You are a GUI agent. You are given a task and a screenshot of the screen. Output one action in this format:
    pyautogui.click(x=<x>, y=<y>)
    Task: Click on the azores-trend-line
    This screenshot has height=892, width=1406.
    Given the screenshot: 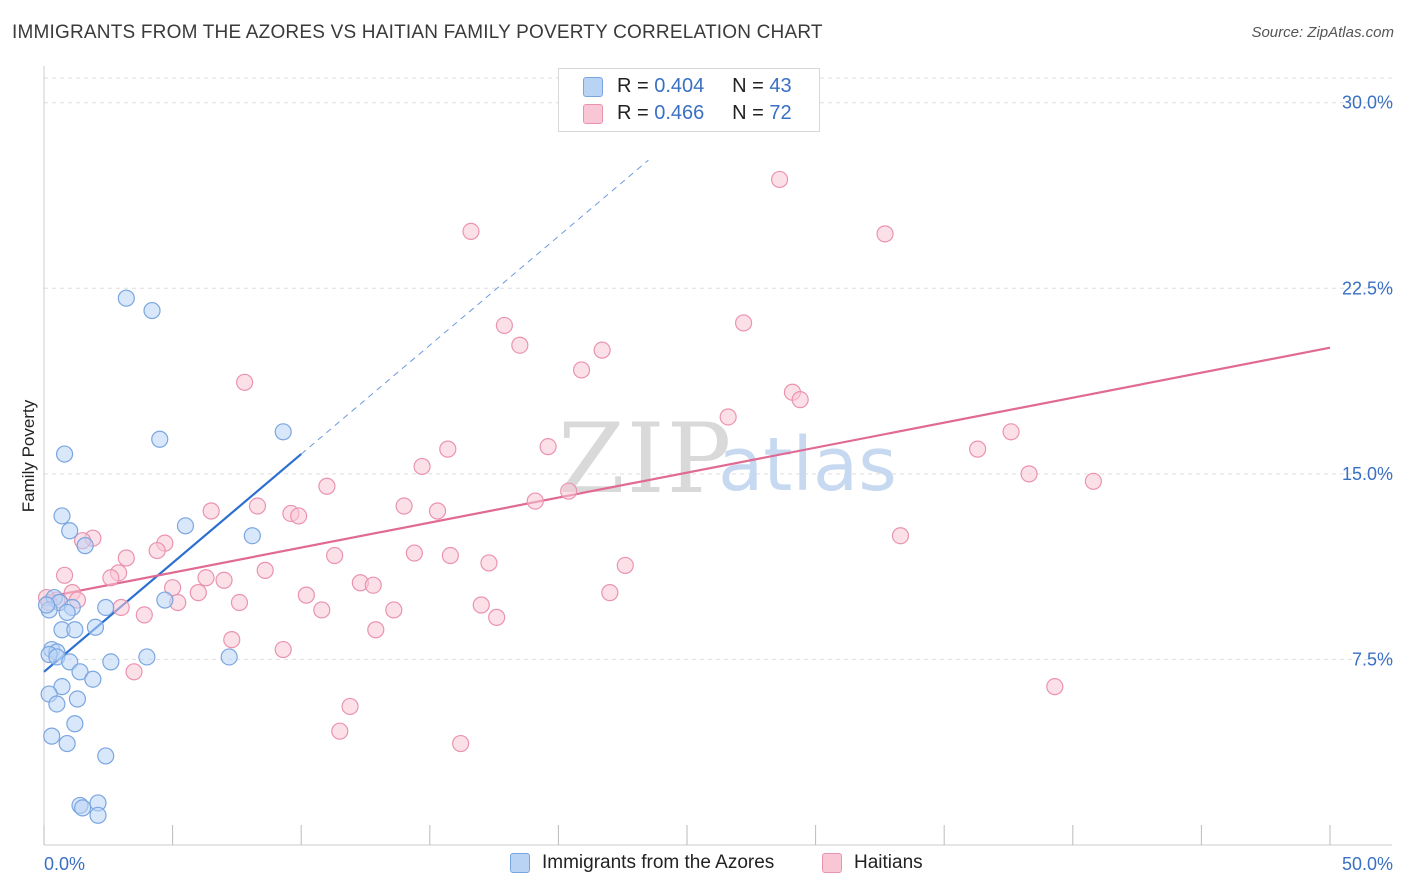 What is the action you would take?
    pyautogui.click(x=172, y=563)
    